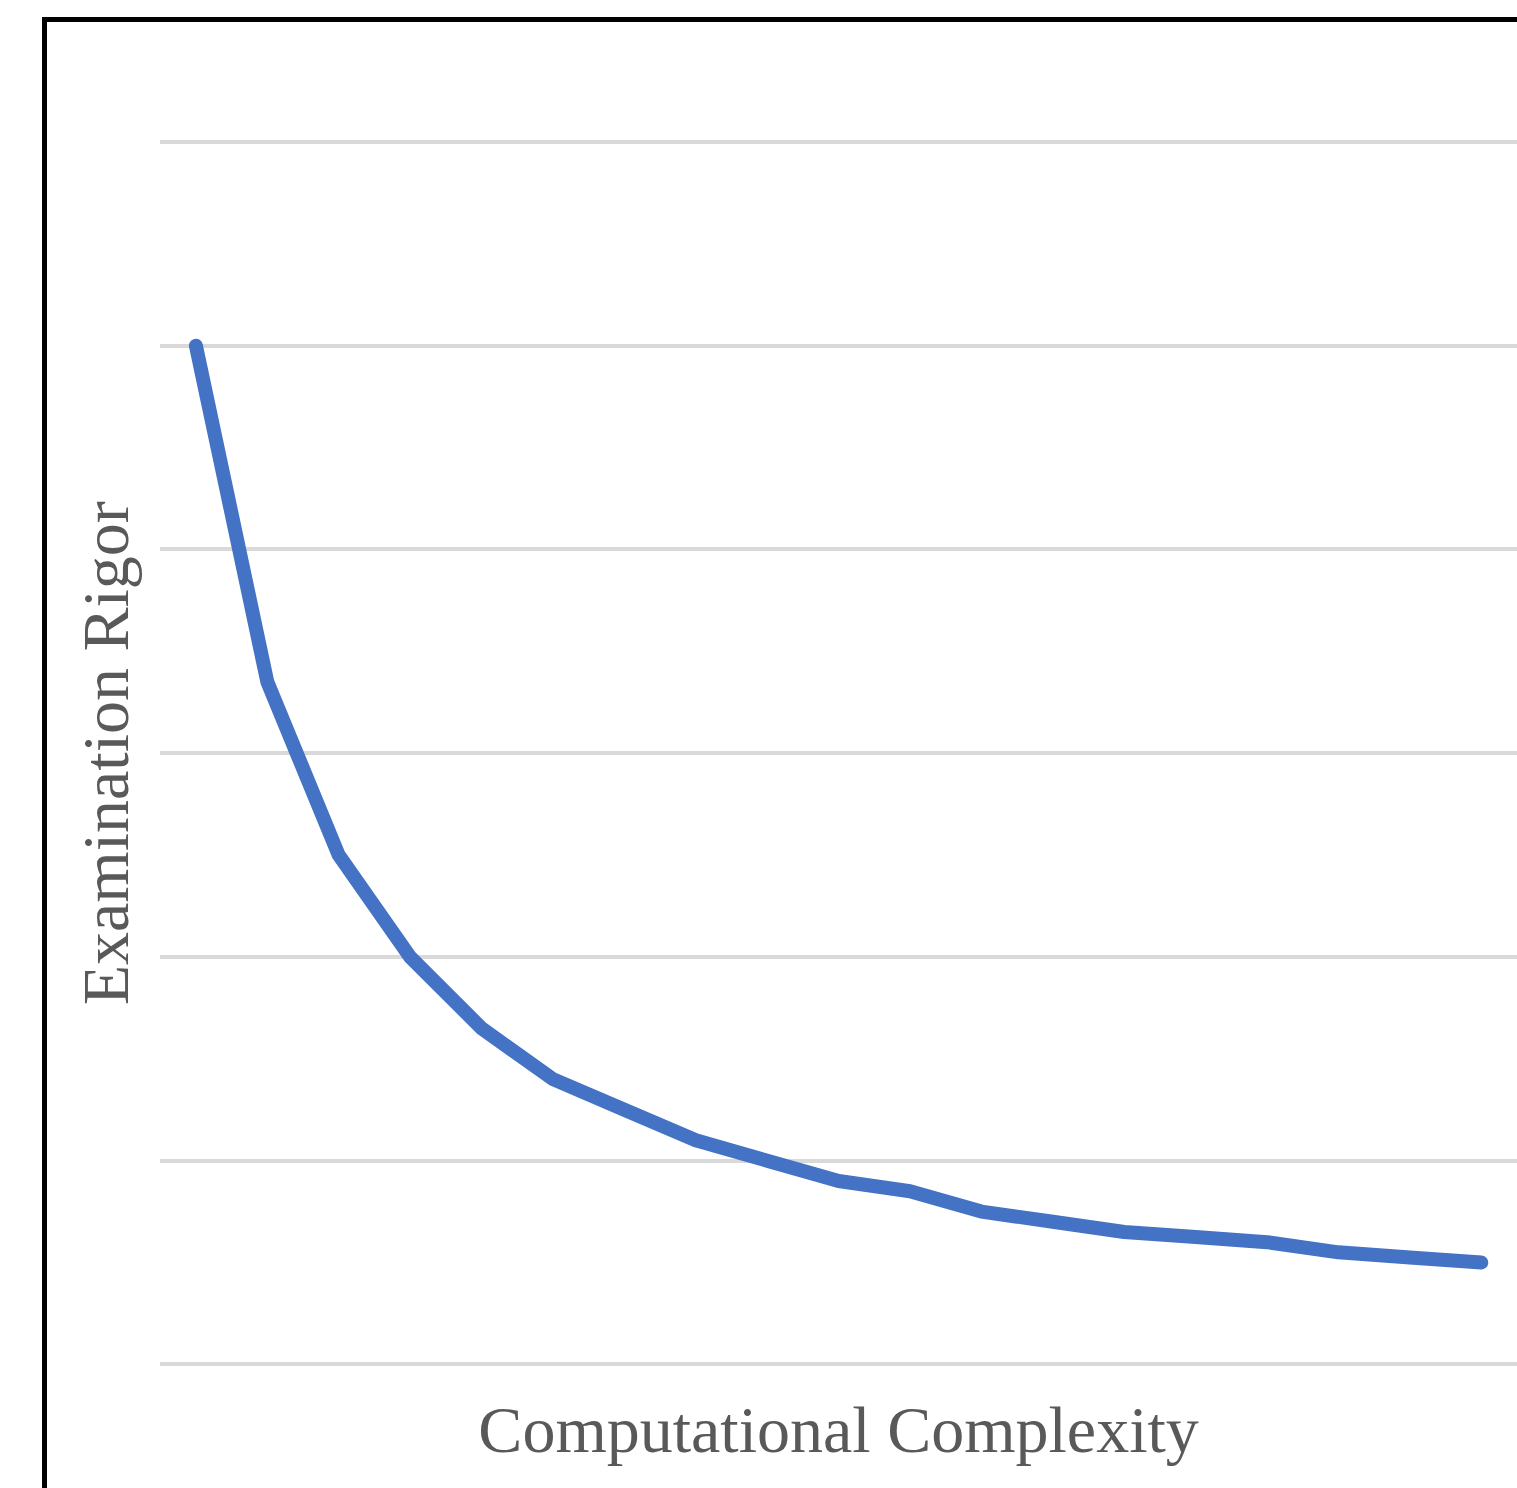 This screenshot has height=1488, width=1517. Describe the element at coordinates (105, 753) in the screenshot. I see `y-axis-title: Examination Rigor` at that location.